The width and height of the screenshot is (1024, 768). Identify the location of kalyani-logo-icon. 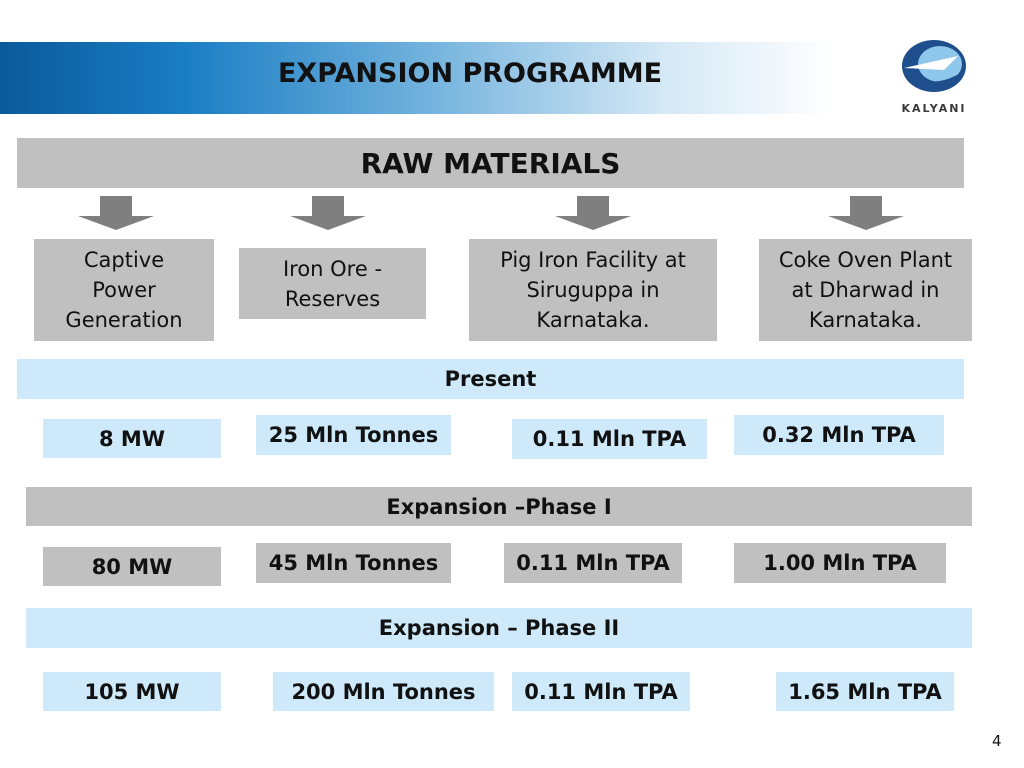
(934, 66).